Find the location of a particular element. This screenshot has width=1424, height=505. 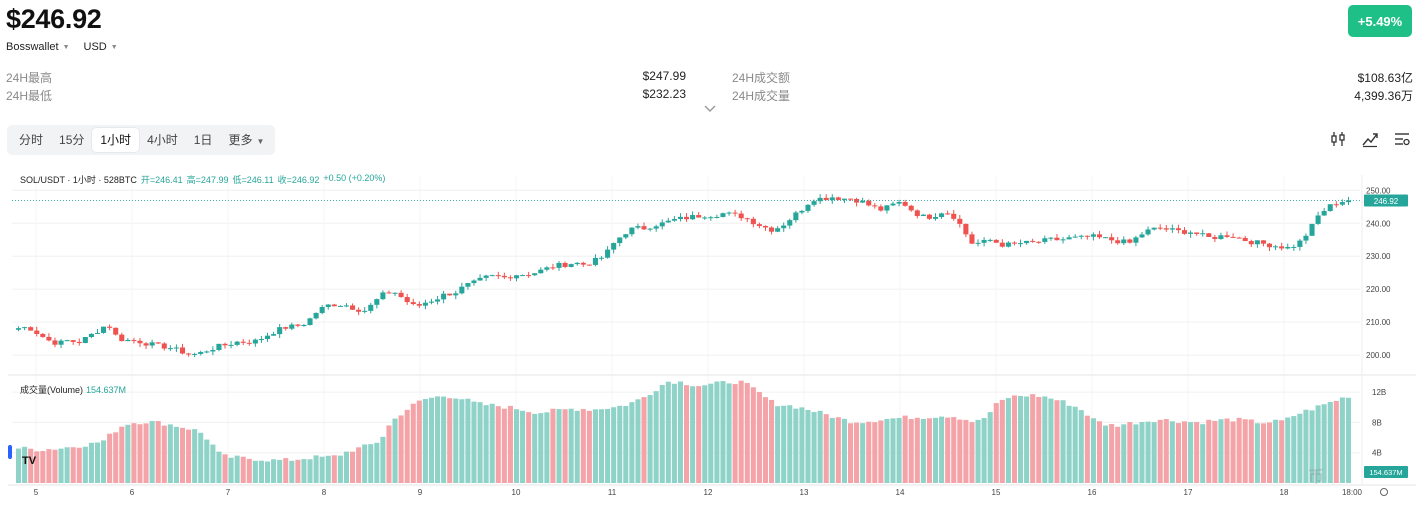

chevron-down-icon is located at coordinates (710, 109).